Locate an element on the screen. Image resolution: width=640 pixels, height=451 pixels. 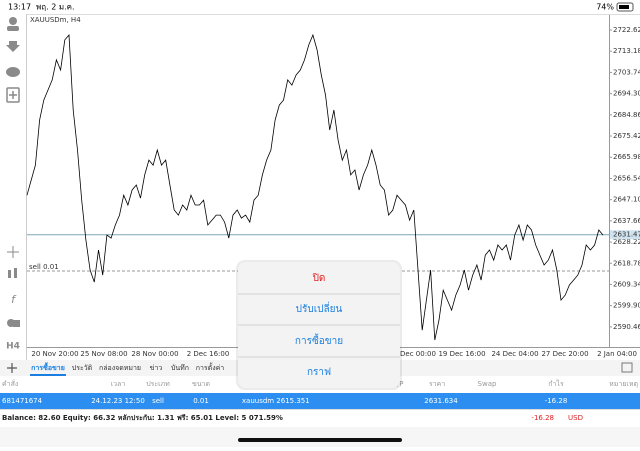
chart-type-icon-bar is located at coordinates (15, 273).